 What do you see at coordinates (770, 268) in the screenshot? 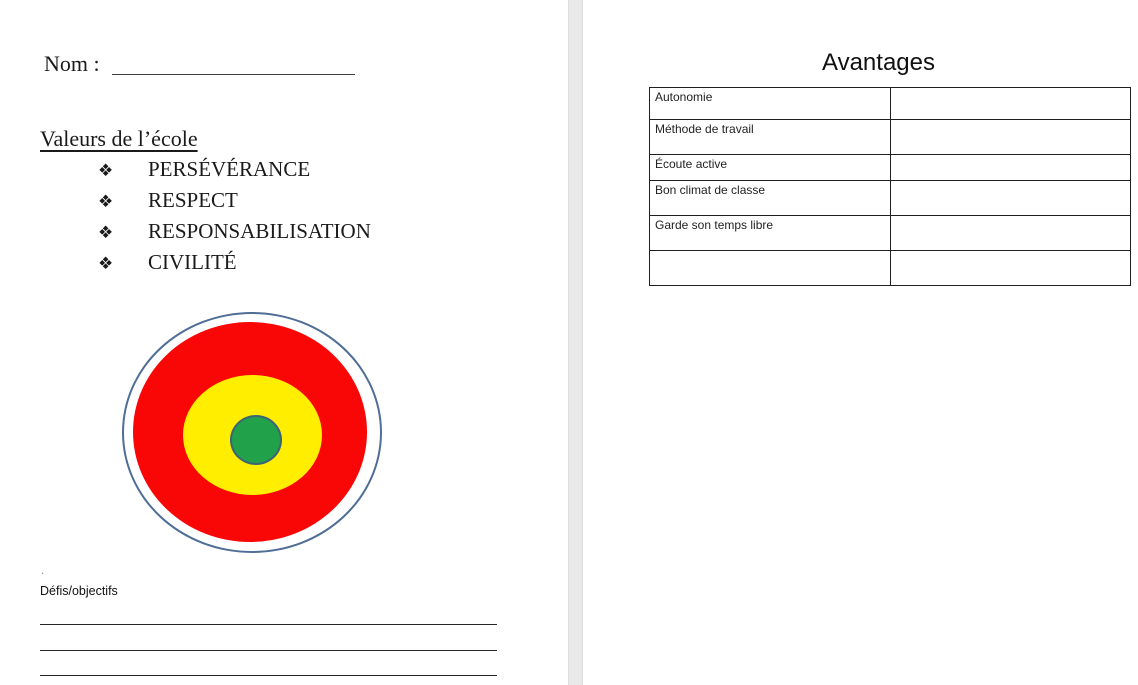
I see `table-label-cell` at bounding box center [770, 268].